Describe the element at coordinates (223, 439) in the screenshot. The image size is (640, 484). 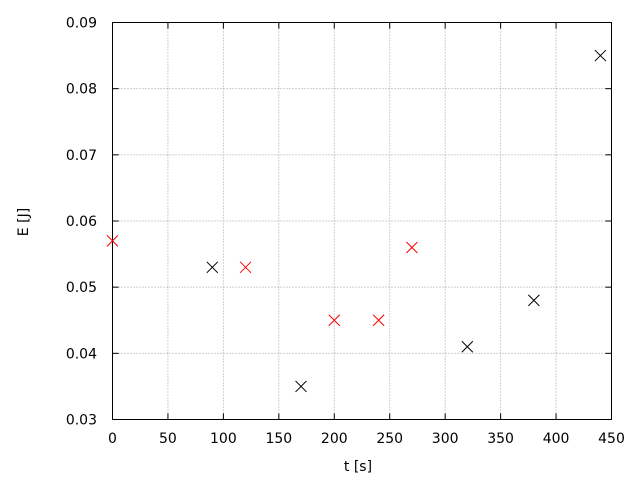
I see `x-tick-label: 100` at that location.